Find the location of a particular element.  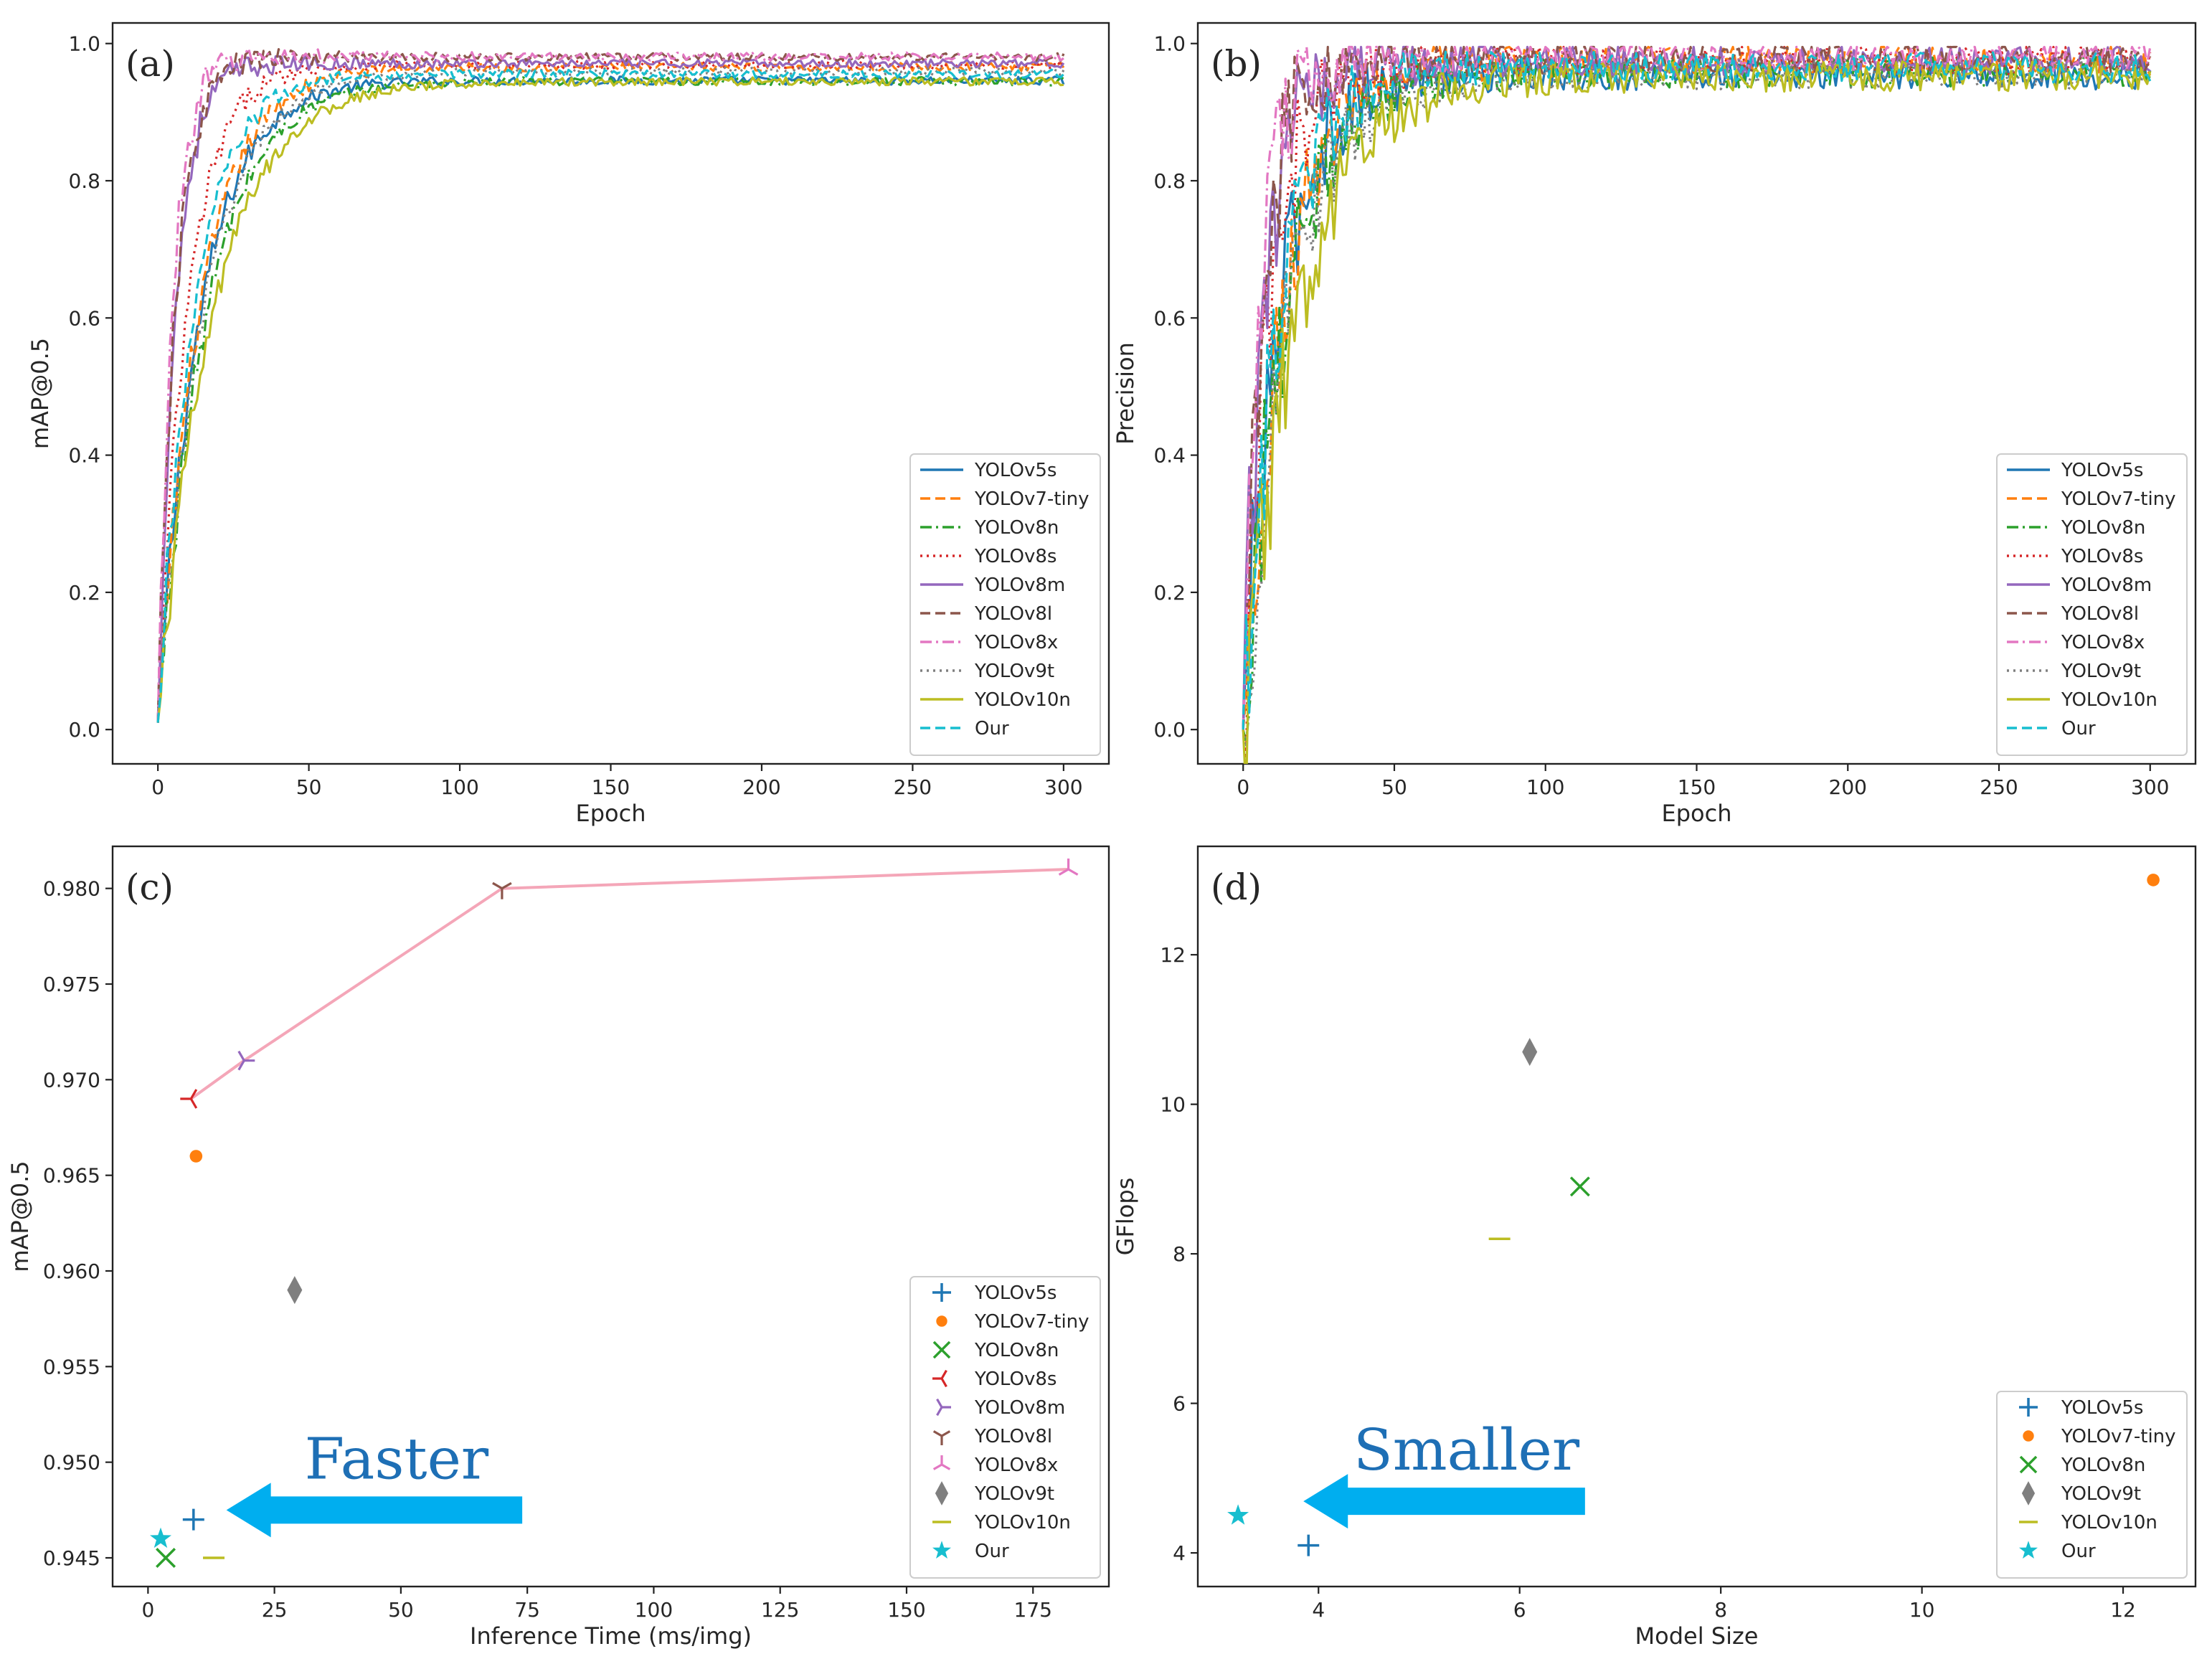

x-axis-label: Model Size is located at coordinates (1697, 1636).